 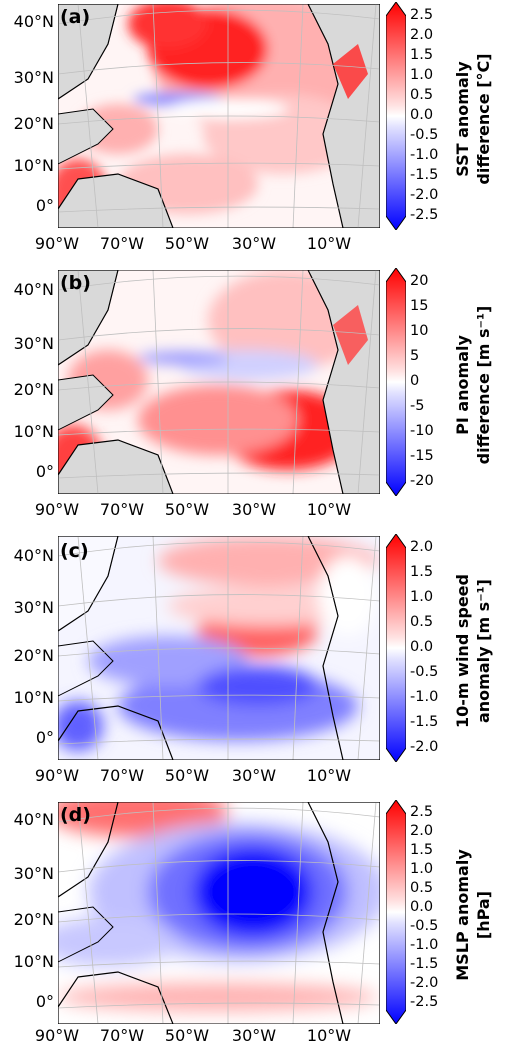 What do you see at coordinates (483, 915) in the screenshot?
I see `colorbar-title-line2: [hPa]` at bounding box center [483, 915].